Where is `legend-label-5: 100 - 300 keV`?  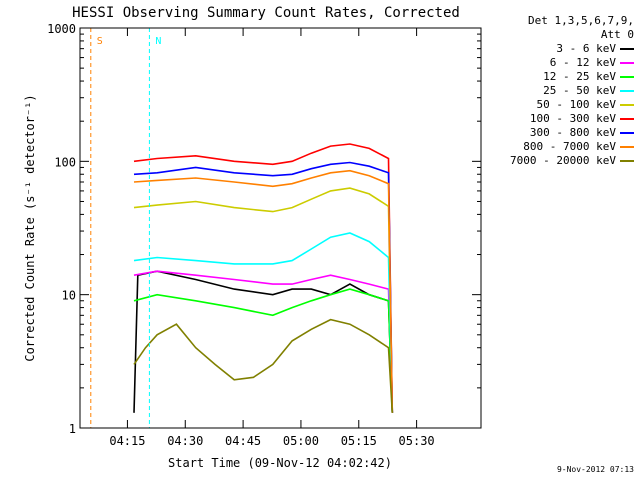
legend-label-5: 100 - 300 keV is located at coordinates (572, 118).